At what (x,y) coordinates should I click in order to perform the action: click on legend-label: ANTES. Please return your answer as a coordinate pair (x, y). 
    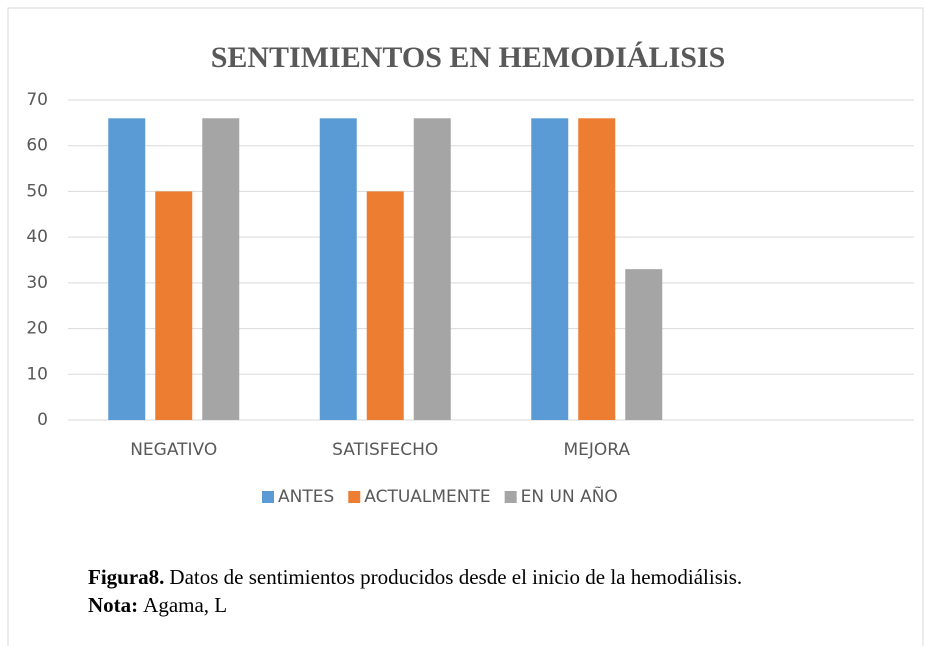
    Looking at the image, I should click on (306, 497).